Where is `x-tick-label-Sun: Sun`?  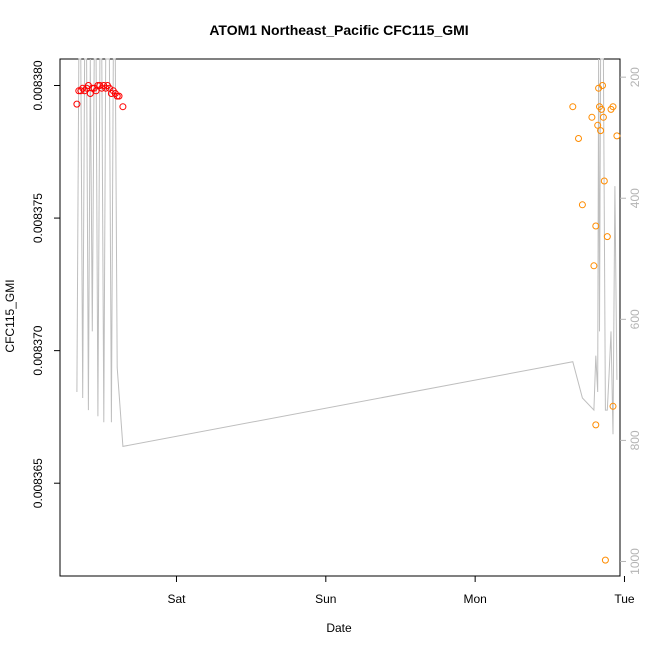 x-tick-label-Sun: Sun is located at coordinates (325, 599).